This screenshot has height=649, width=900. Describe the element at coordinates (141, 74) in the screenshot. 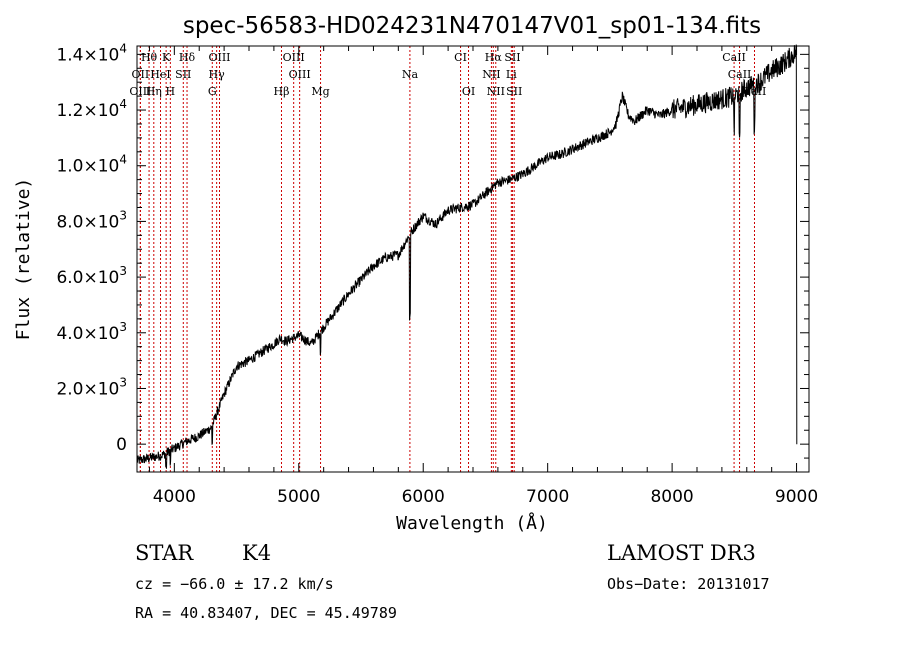

I see `spectral-line-label: OII` at that location.